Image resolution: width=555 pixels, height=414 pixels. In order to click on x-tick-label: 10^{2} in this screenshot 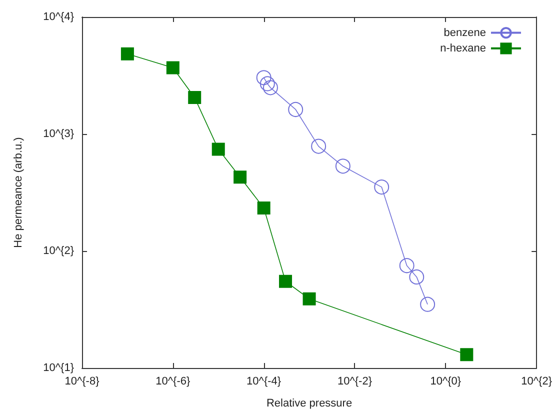, I will do `click(536, 382)`.